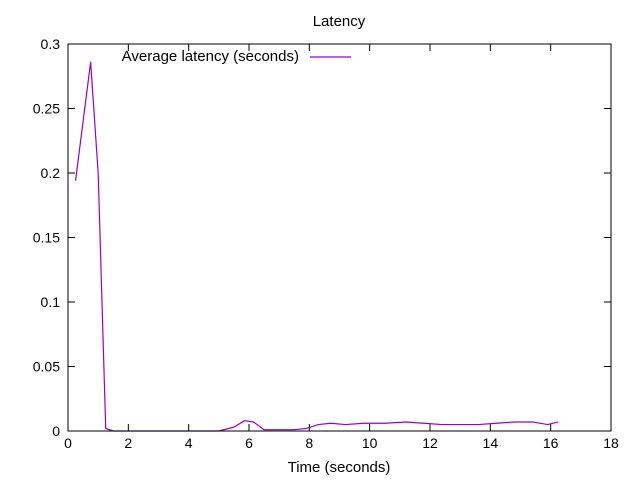 The height and width of the screenshot is (480, 640). Describe the element at coordinates (370, 443) in the screenshot. I see `x-tick-label: 10` at that location.